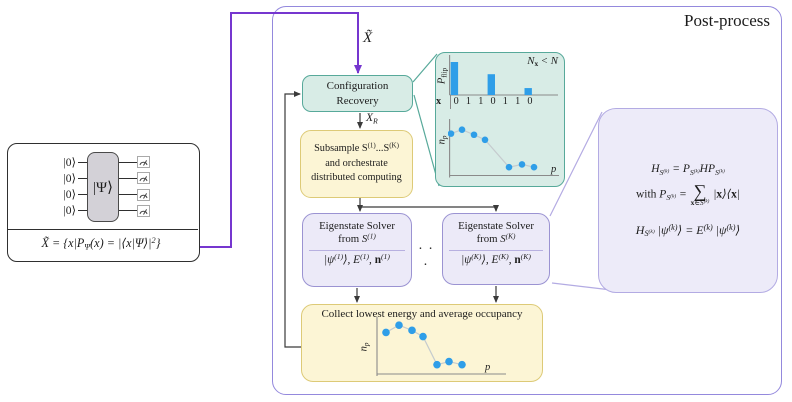  I want to click on branch-arrow-k, so click(429, 208).